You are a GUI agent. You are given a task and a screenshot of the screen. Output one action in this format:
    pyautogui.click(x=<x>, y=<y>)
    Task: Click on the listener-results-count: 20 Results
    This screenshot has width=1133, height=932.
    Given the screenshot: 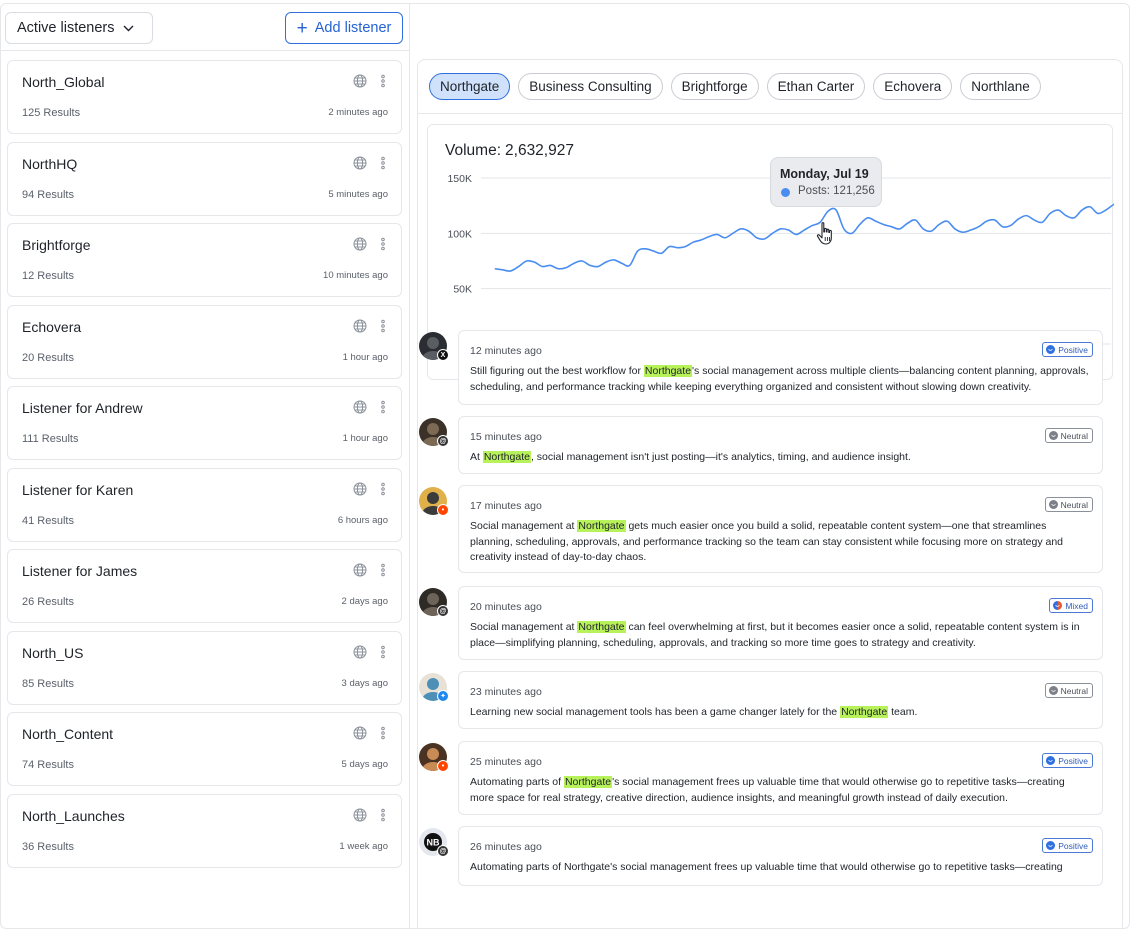 What is the action you would take?
    pyautogui.click(x=48, y=357)
    